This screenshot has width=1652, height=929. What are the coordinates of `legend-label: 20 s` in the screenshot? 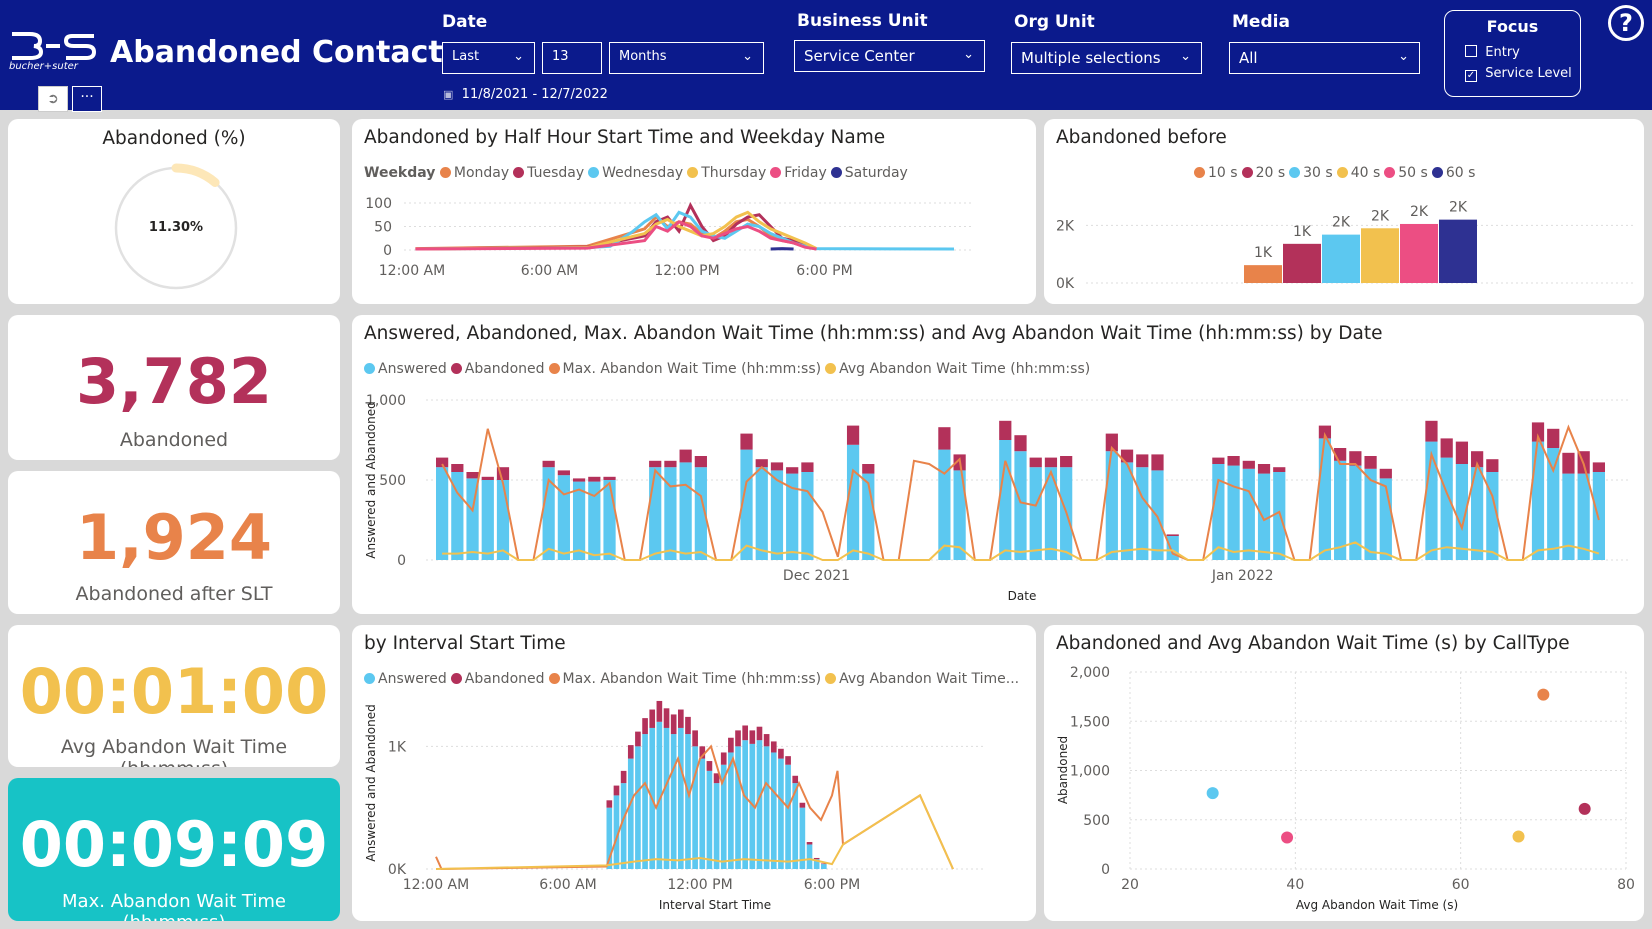 It's located at (1270, 173).